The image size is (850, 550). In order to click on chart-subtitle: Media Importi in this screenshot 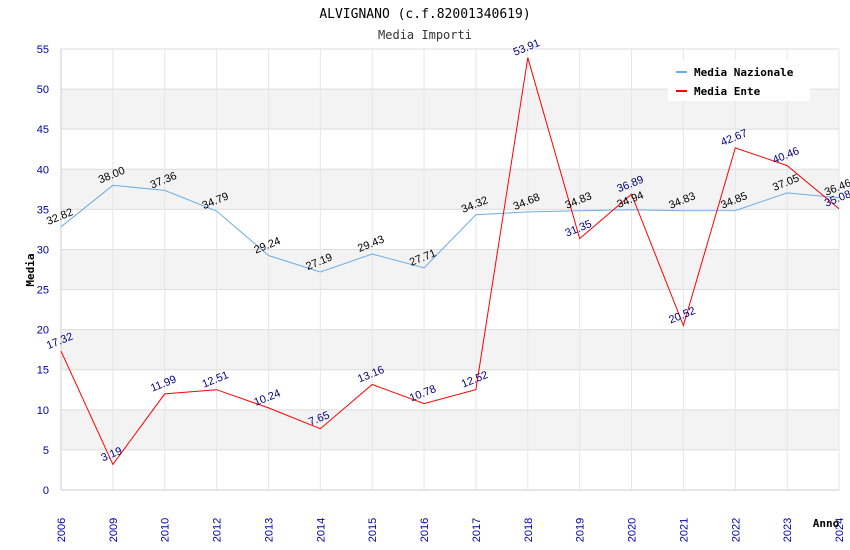, I will do `click(425, 35)`.